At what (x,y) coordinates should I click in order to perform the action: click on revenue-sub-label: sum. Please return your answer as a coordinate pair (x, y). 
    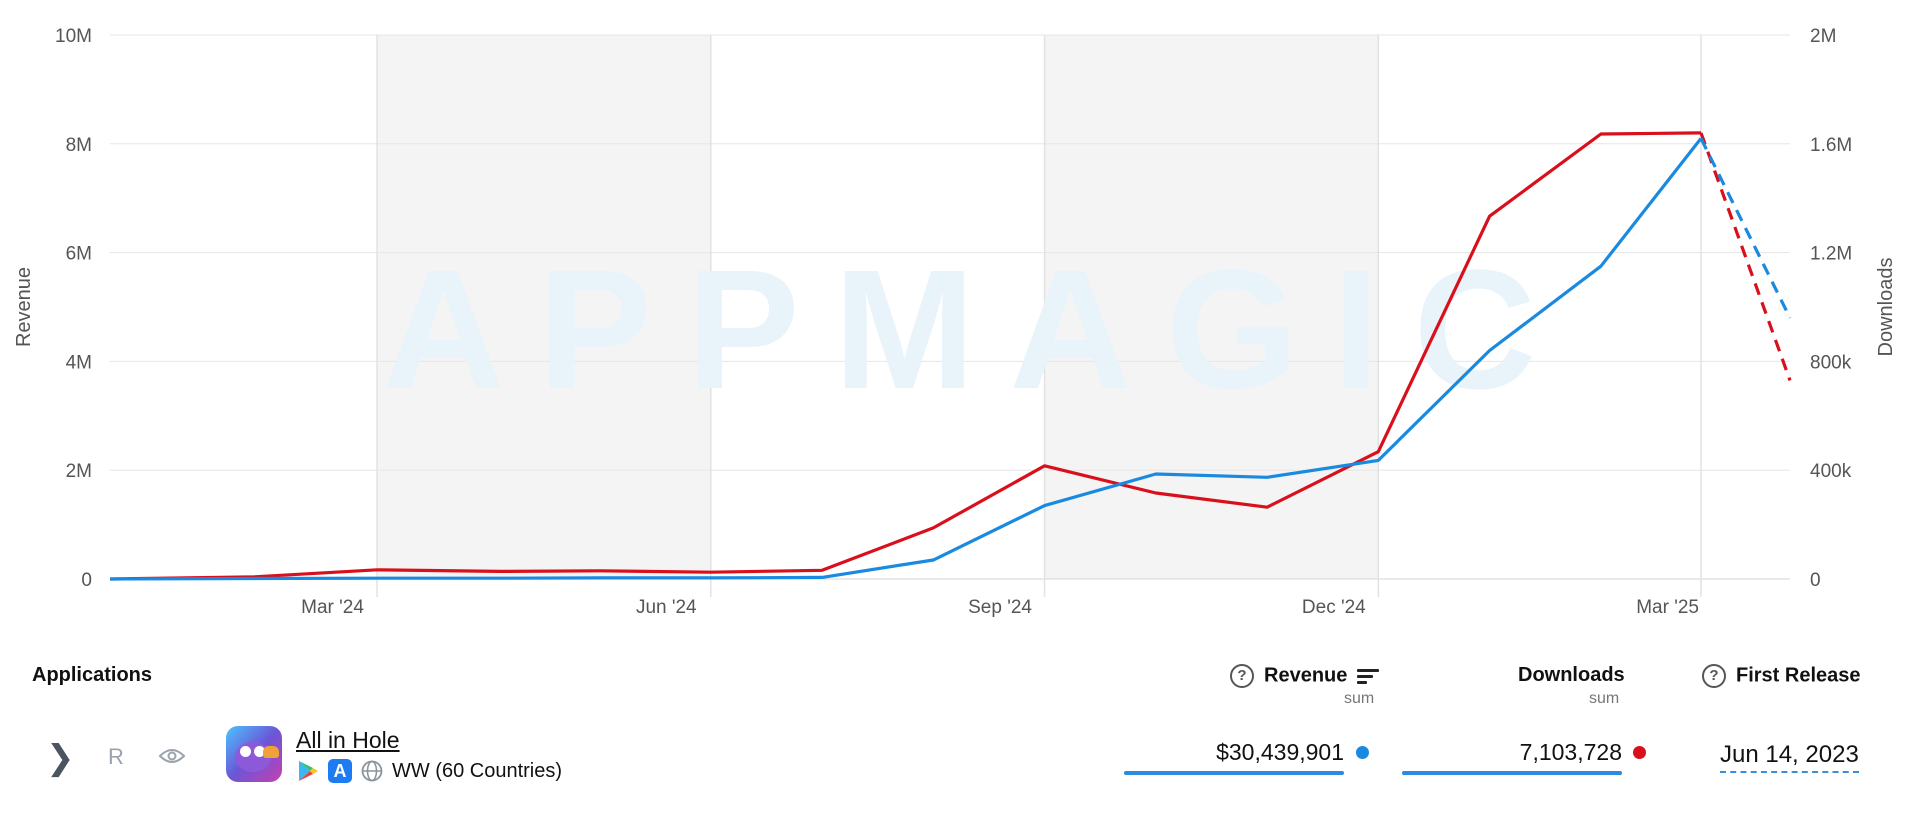
    Looking at the image, I should click on (1359, 698).